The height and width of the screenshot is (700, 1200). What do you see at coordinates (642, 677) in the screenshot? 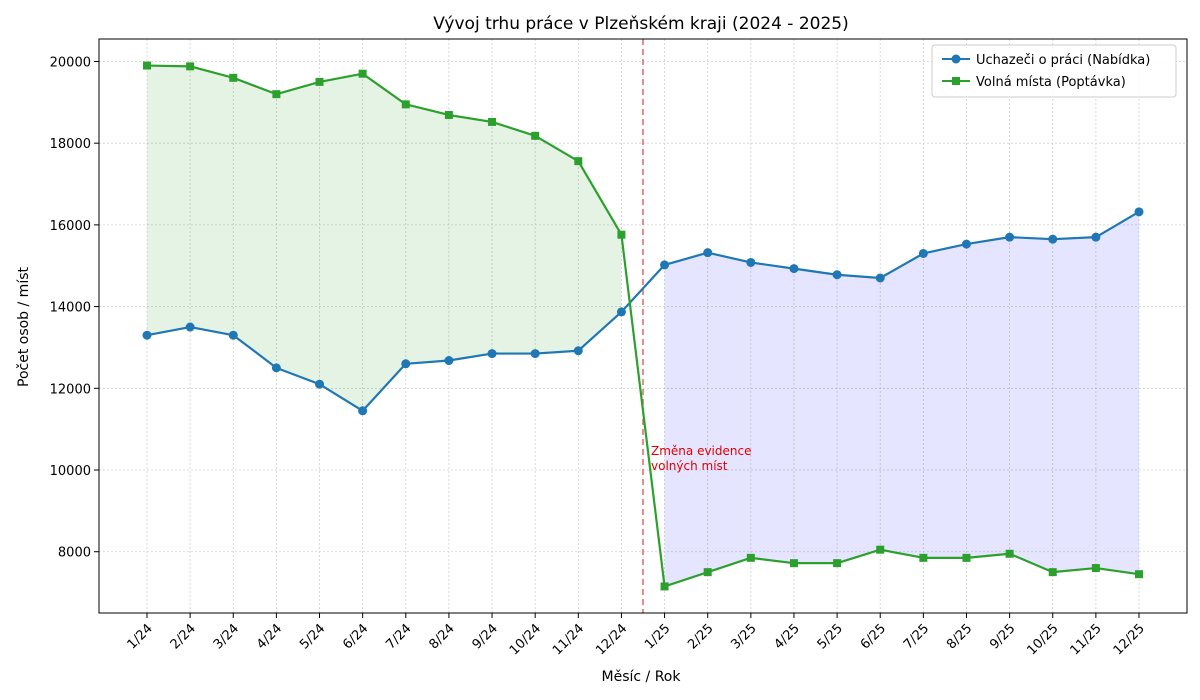
I see `x-axis-label: Měsíc / Rok` at bounding box center [642, 677].